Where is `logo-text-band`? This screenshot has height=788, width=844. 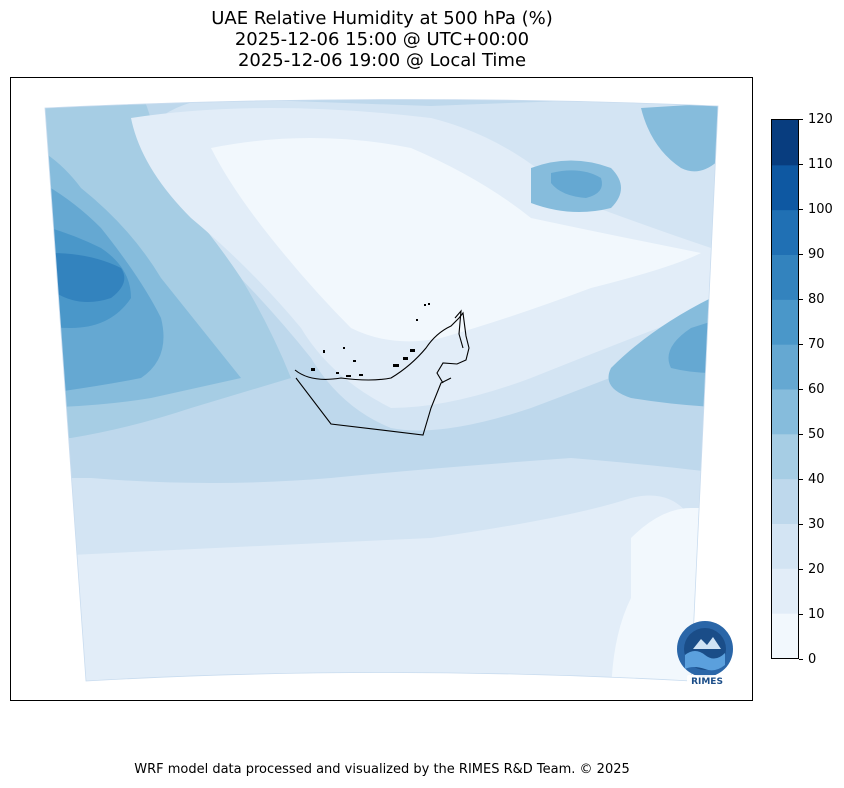 logo-text-band is located at coordinates (707, 680).